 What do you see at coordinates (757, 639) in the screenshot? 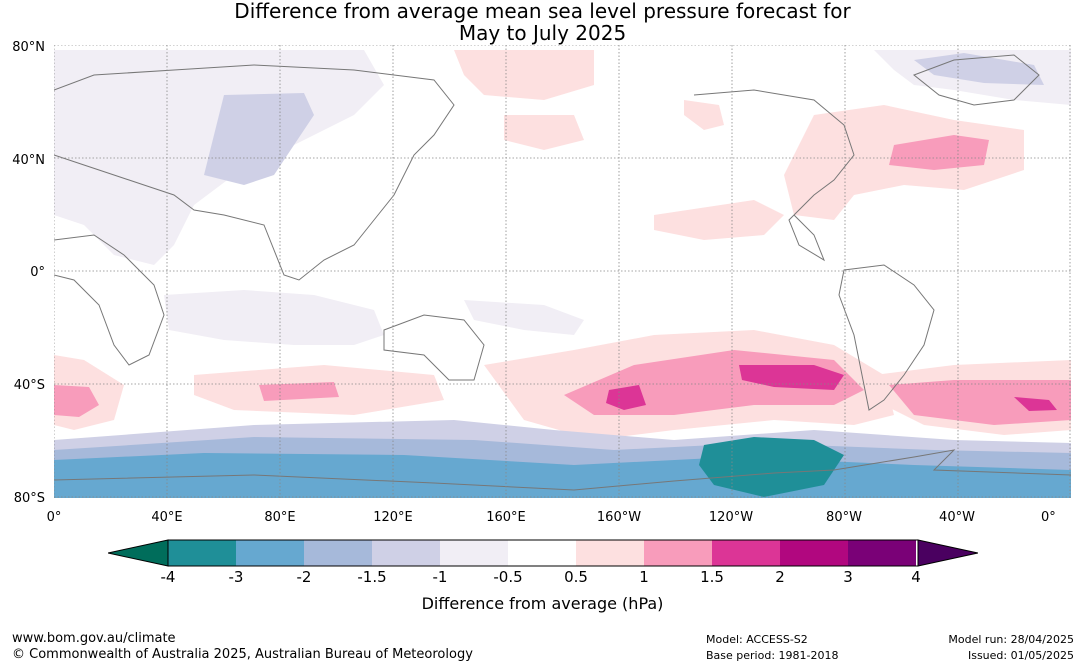
I see `footer-model: Model: ACCESS-S2` at bounding box center [757, 639].